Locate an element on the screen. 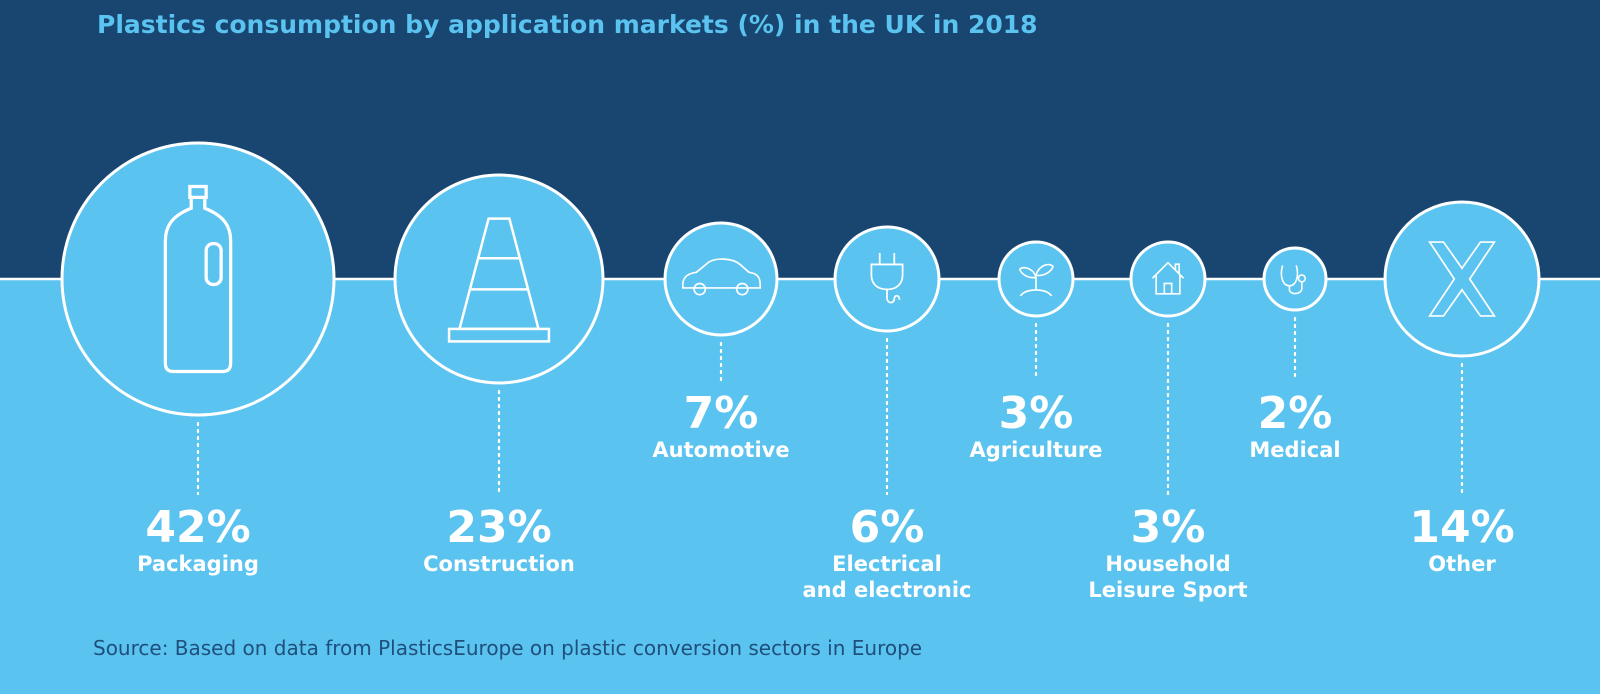 This screenshot has width=1600, height=694. bubble-medical is located at coordinates (1295, 279).